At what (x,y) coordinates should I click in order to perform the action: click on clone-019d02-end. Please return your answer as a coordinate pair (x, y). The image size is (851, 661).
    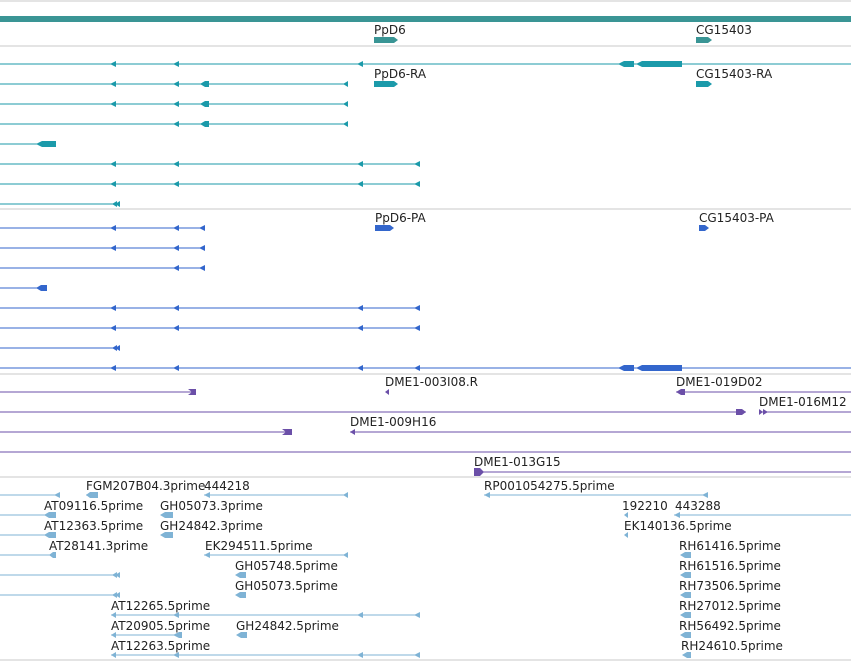
    Looking at the image, I should click on (680, 392).